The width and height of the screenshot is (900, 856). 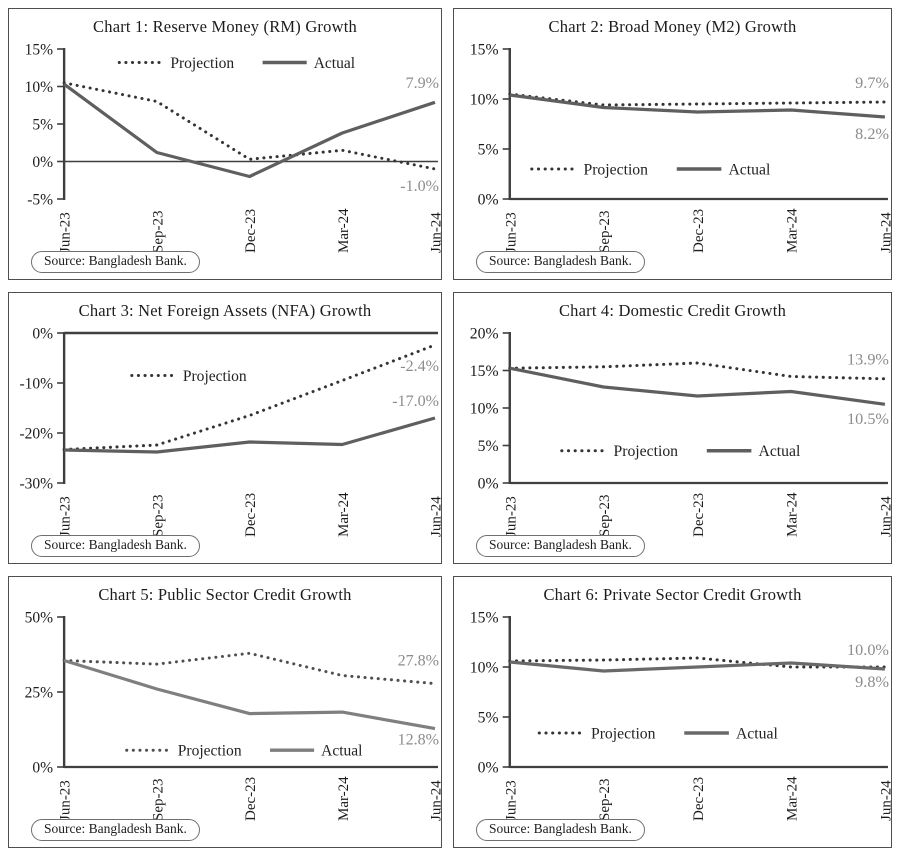 I want to click on end-value-label: 8.2%, so click(x=872, y=134).